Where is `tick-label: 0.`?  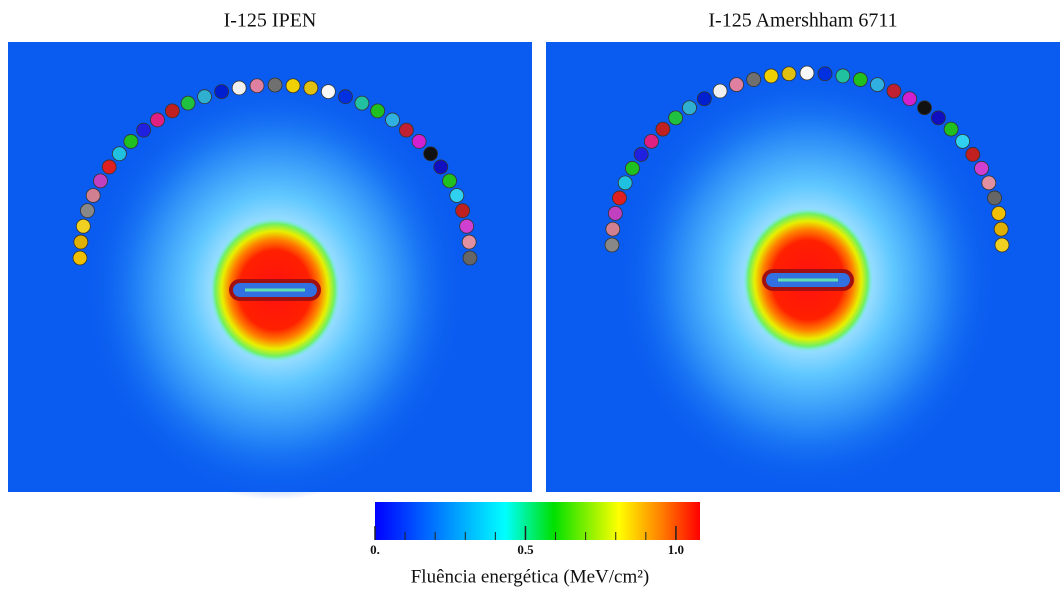 tick-label: 0. is located at coordinates (375, 549).